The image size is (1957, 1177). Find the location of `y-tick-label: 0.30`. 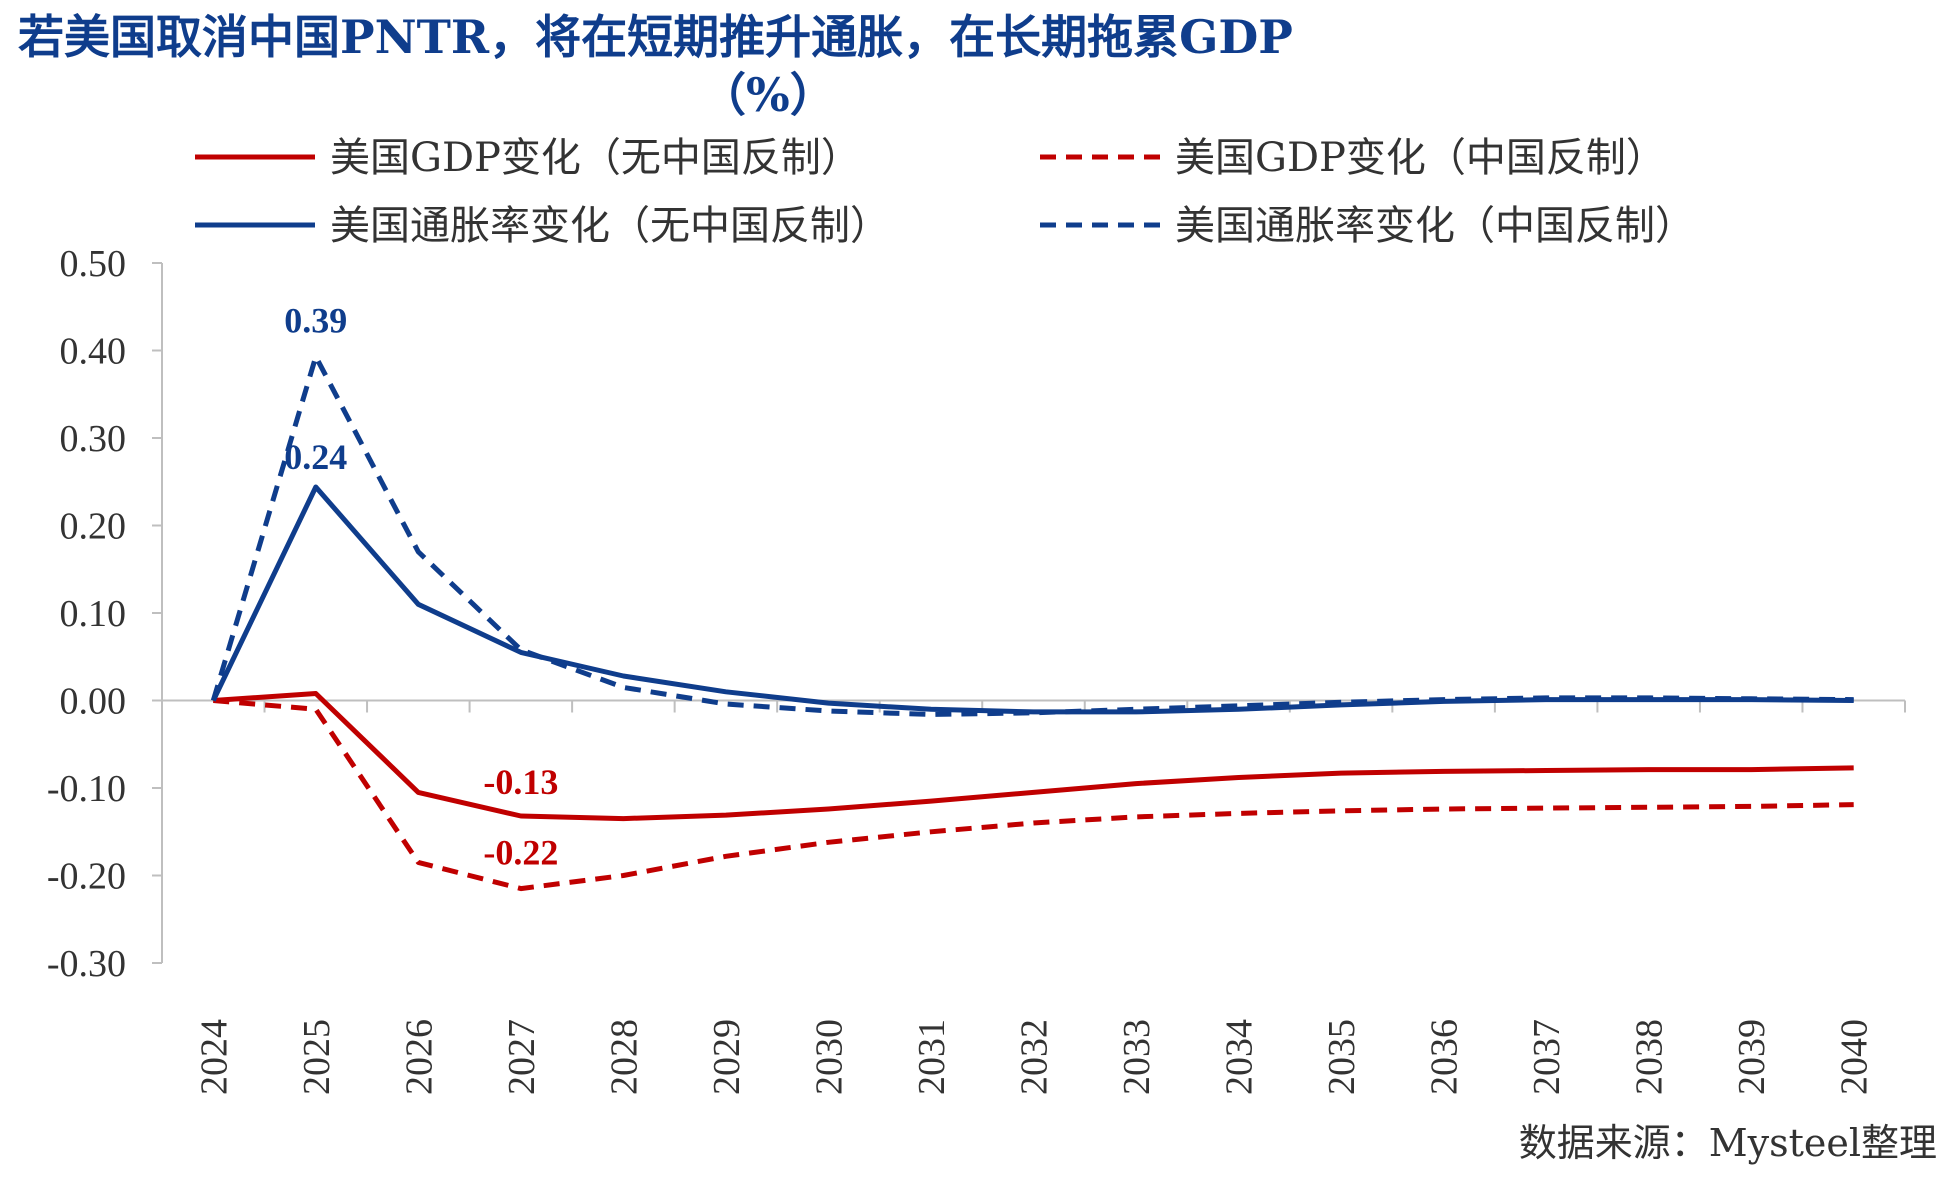

y-tick-label: 0.30 is located at coordinates (93, 439).